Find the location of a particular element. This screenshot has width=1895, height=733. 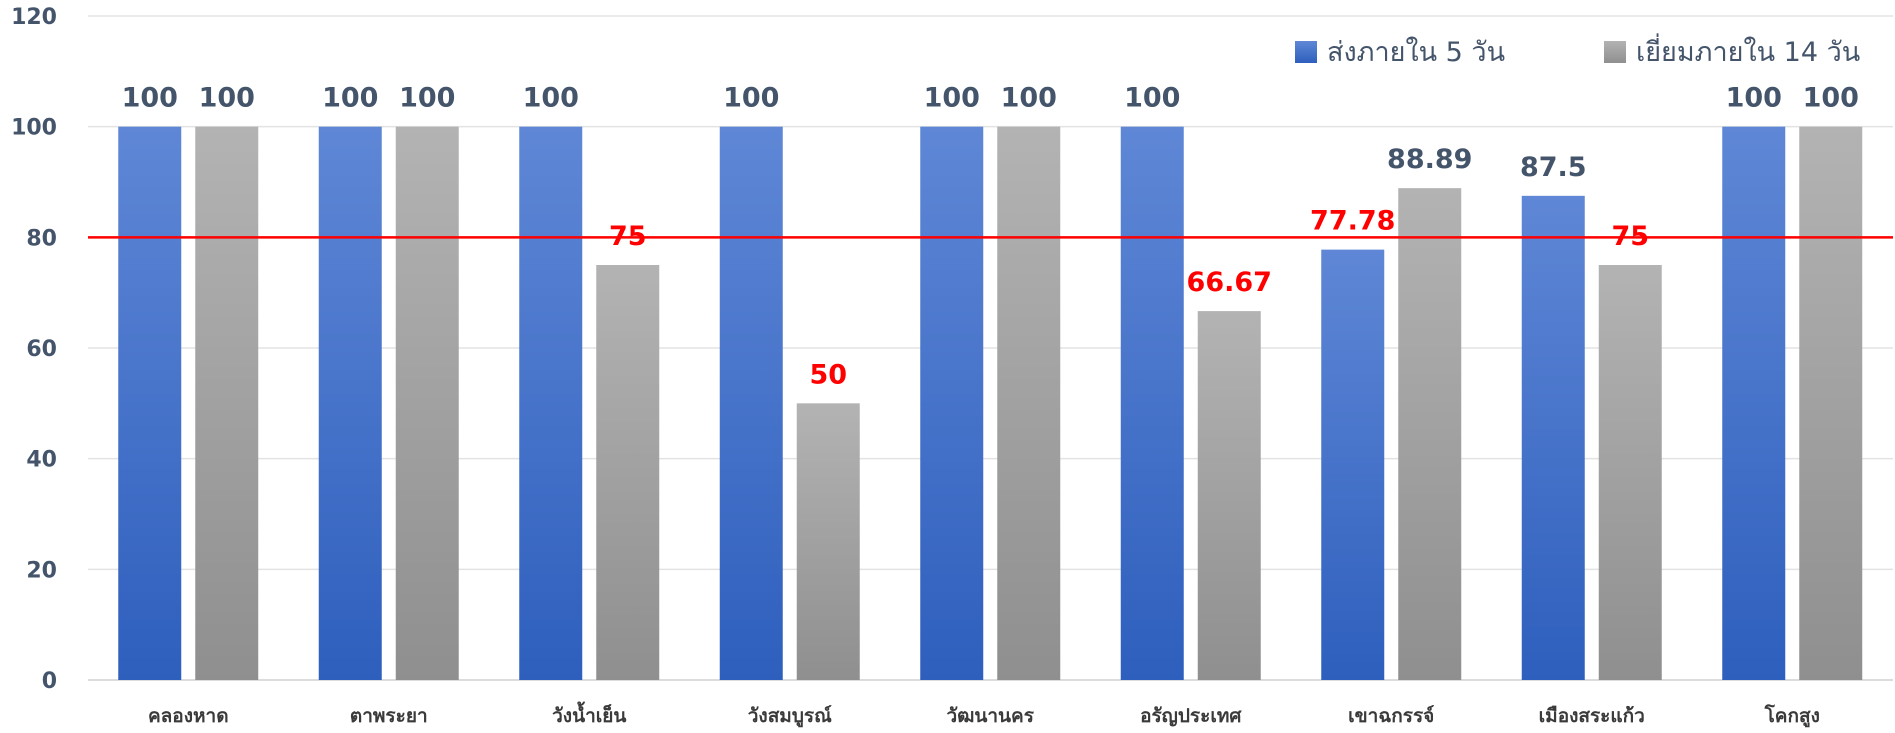

x-tick-label: วังสมบูรณ์ is located at coordinates (790, 716).